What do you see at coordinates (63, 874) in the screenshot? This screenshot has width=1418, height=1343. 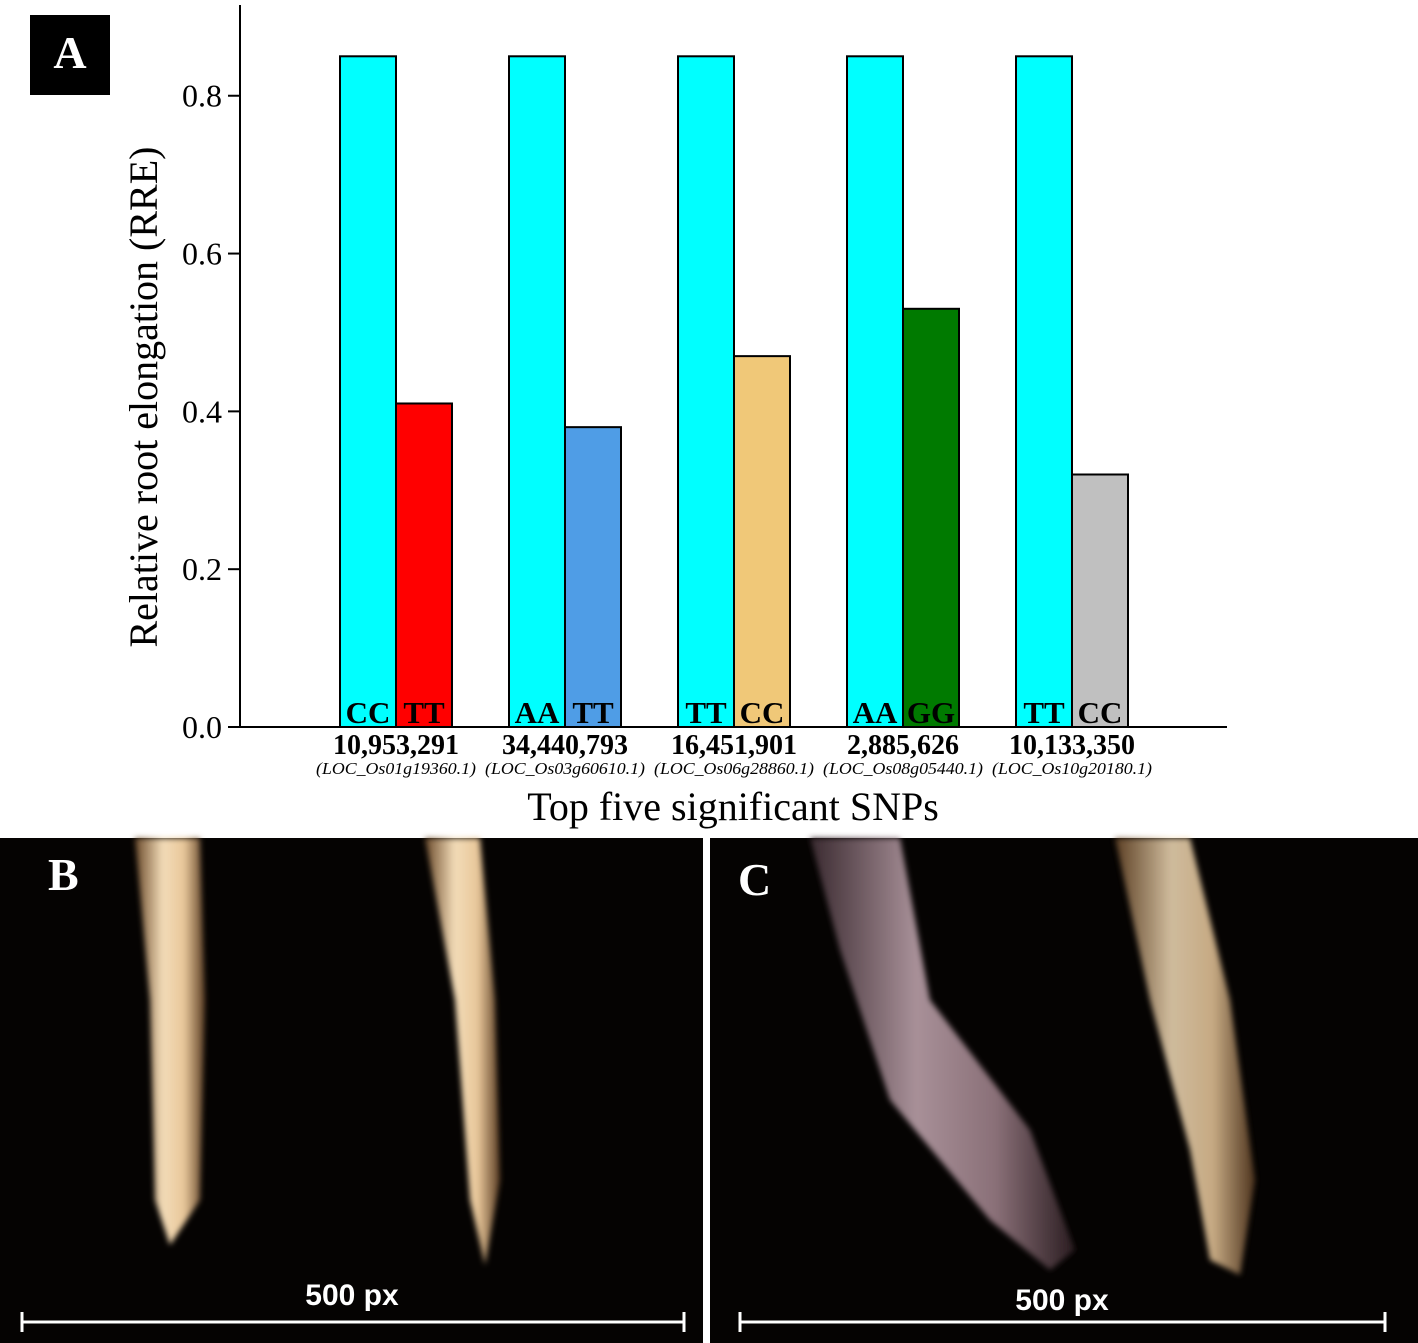 I see `panel-label: B` at bounding box center [63, 874].